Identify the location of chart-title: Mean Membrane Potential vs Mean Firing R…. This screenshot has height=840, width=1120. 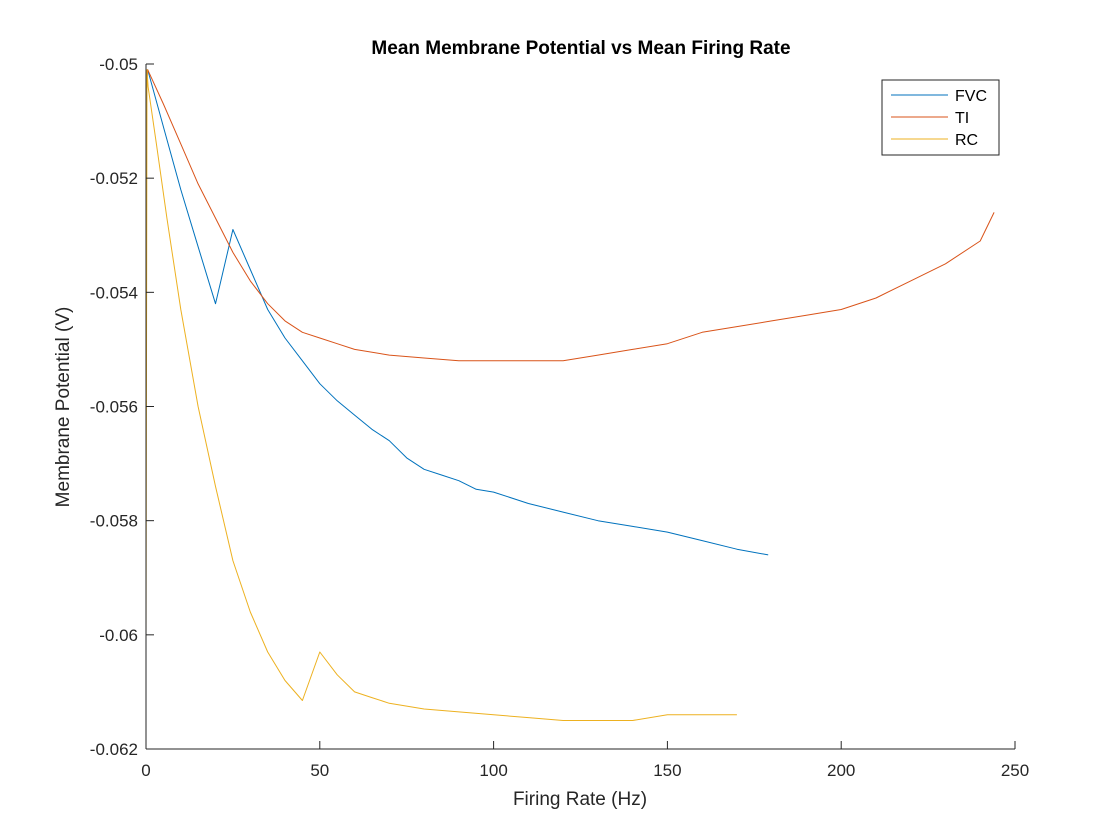
(580, 48).